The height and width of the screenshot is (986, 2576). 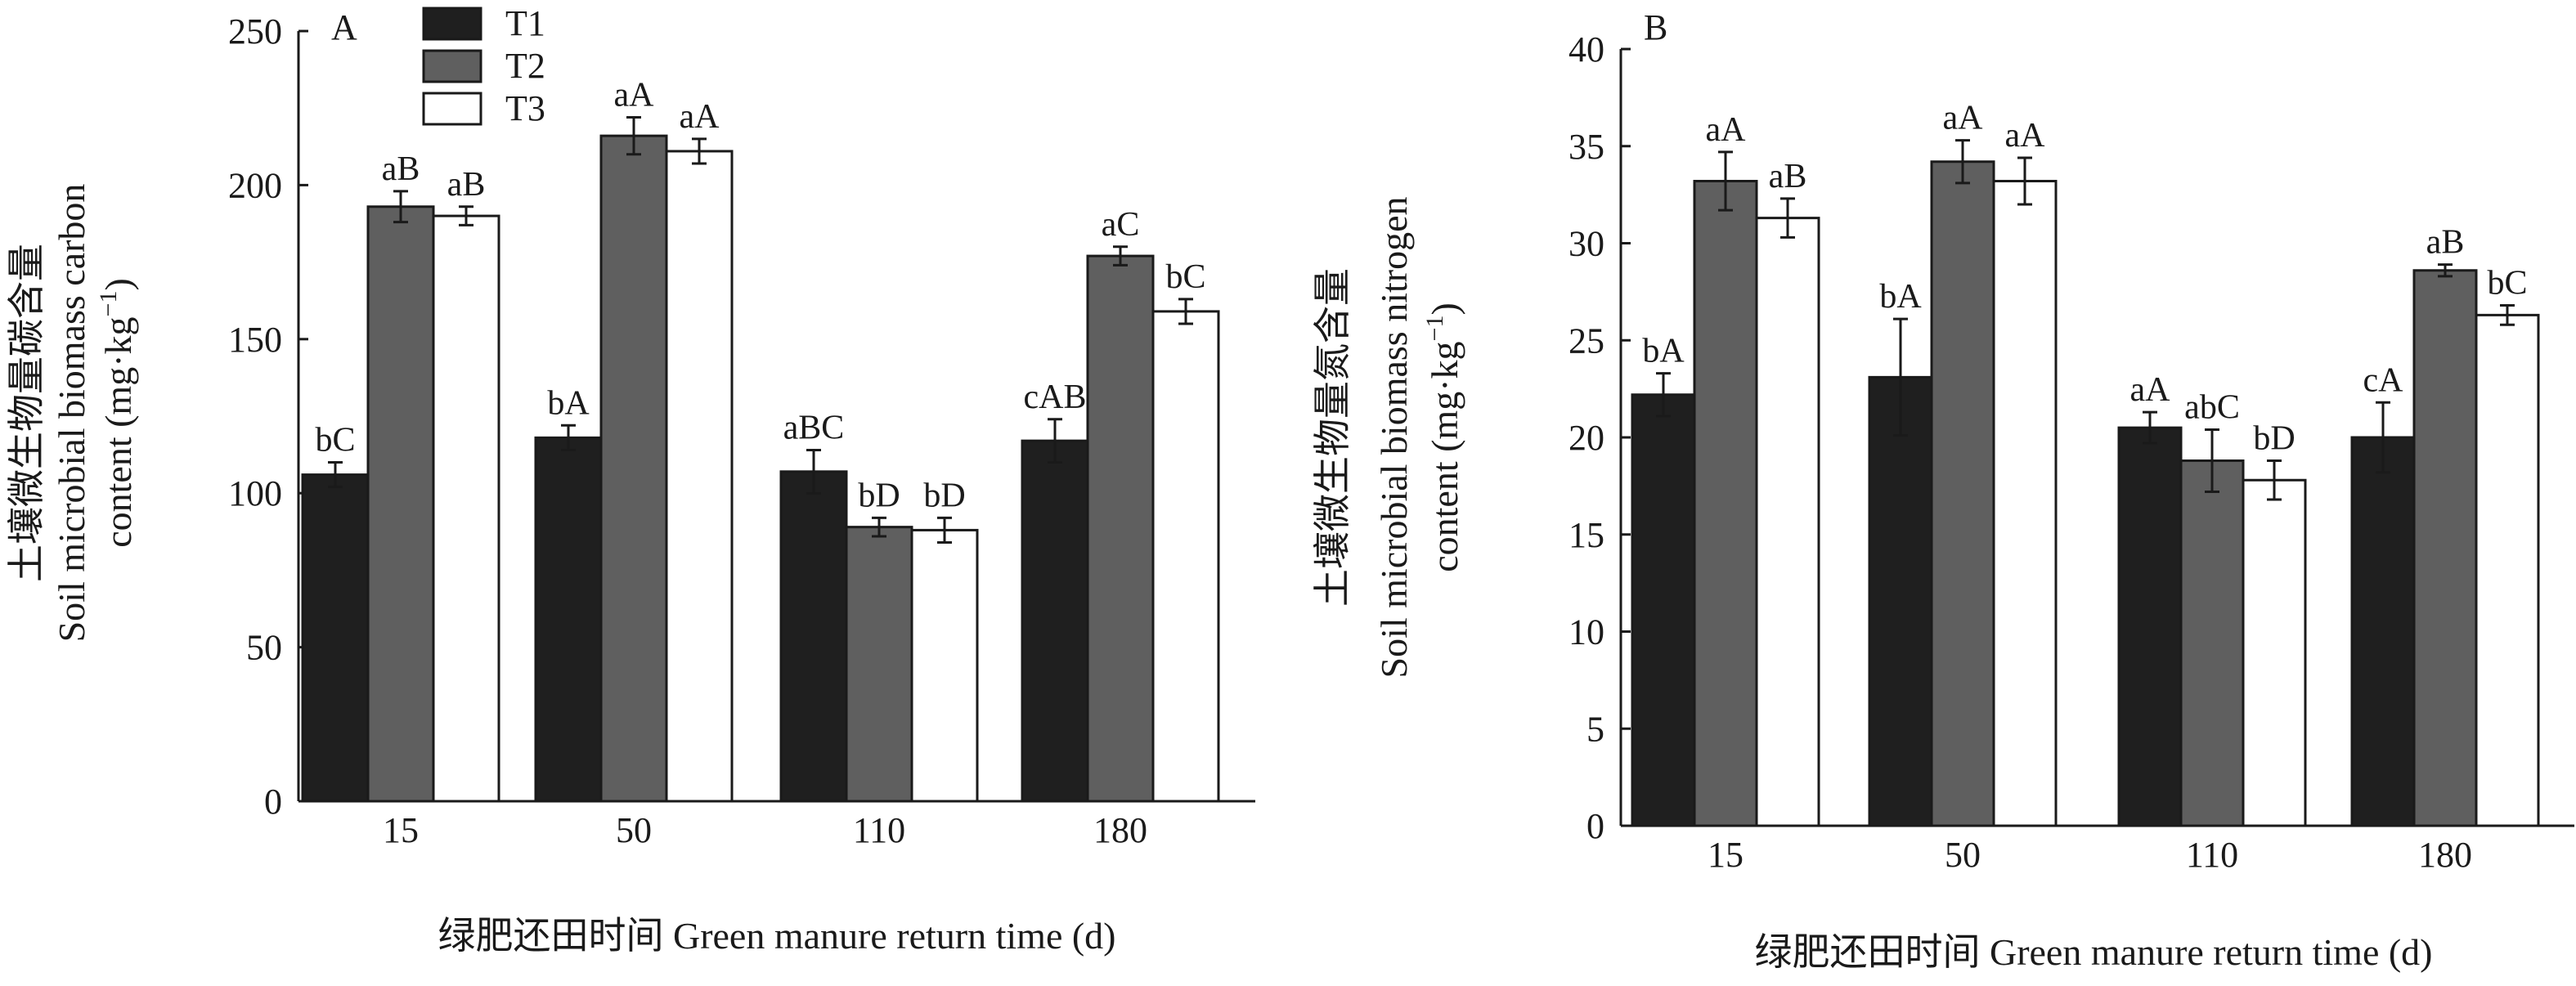 I want to click on panel-b-sig-label-t1-110: aA, so click(x=2150, y=390).